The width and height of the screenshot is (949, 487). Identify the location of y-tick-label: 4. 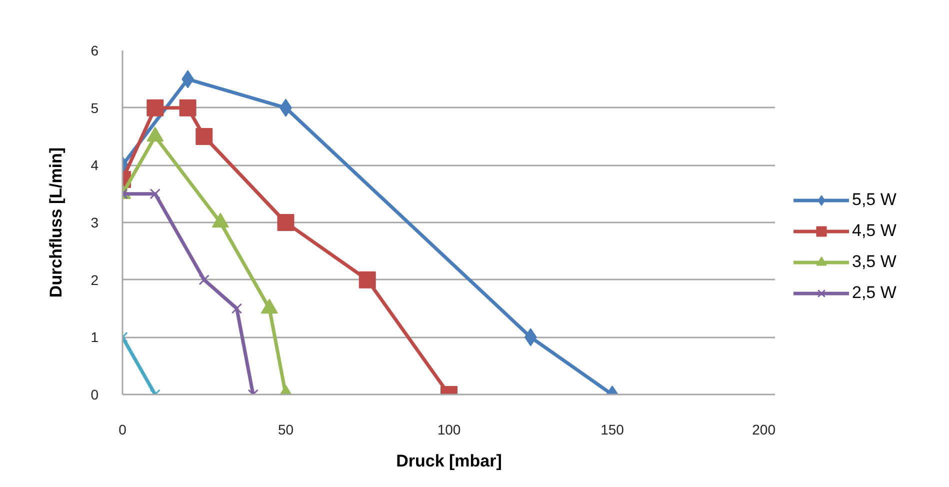
(94, 165).